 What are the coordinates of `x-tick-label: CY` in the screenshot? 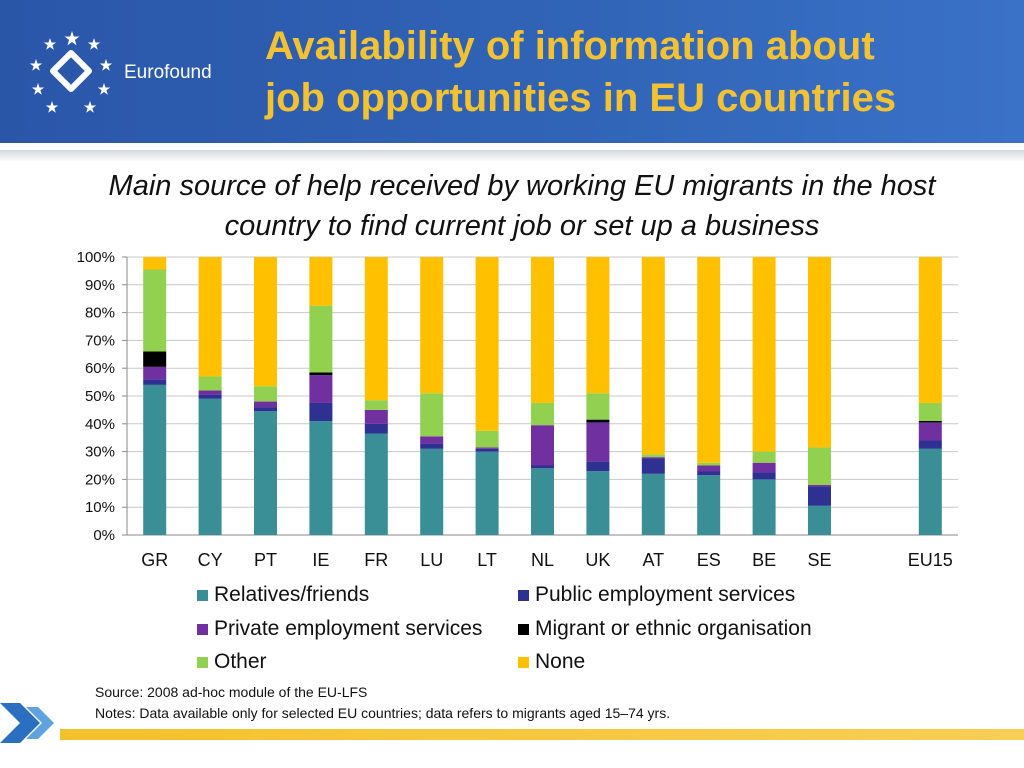 It's located at (210, 560).